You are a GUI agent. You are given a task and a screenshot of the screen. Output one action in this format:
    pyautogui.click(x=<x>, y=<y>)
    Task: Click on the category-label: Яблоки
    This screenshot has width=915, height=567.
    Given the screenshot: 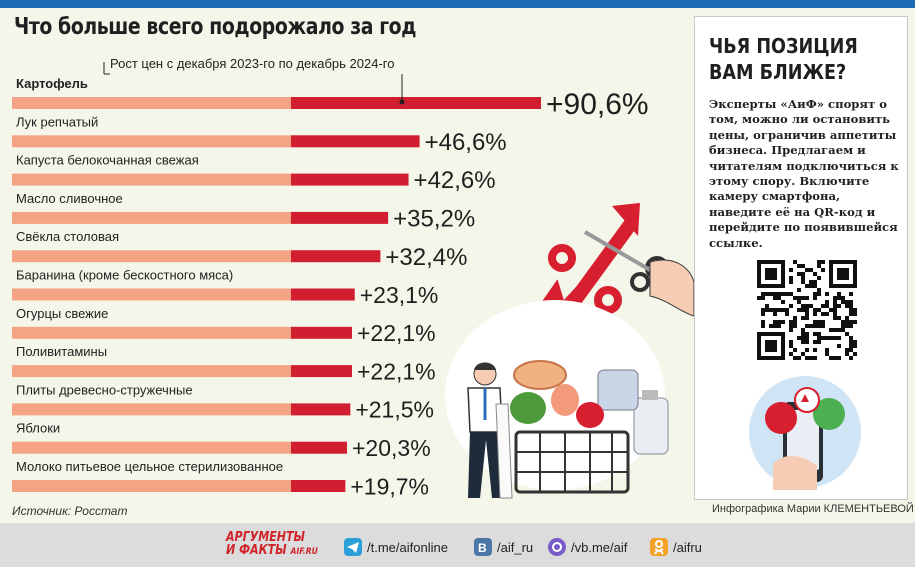 What is the action you would take?
    pyautogui.click(x=38, y=428)
    